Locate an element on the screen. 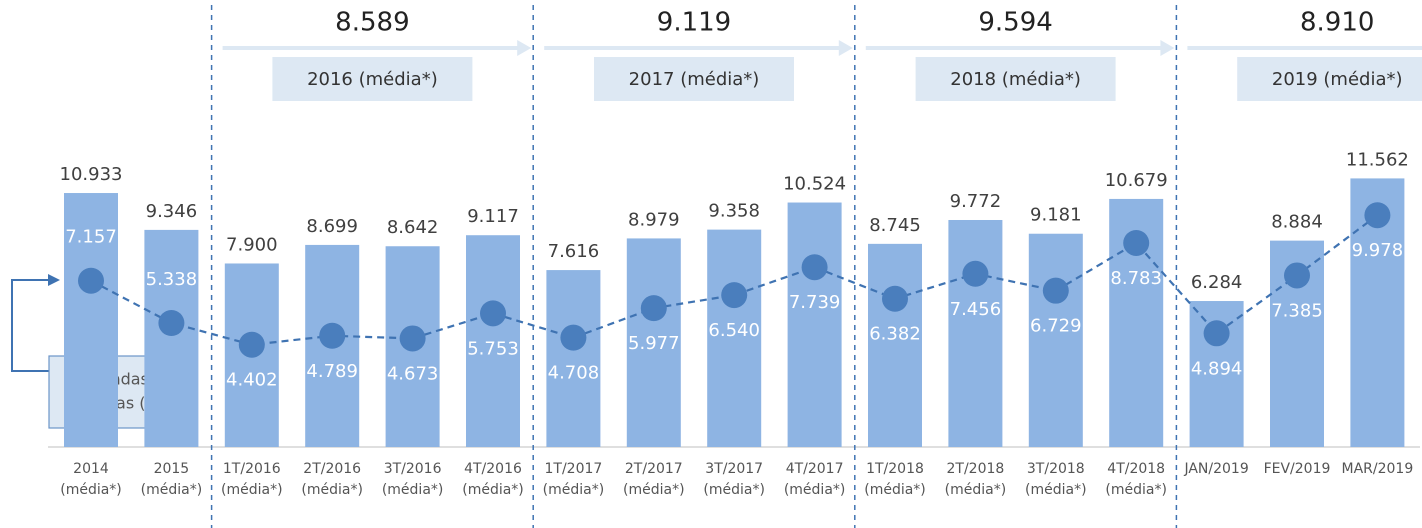 Image resolution: width=1422 pixels, height=528 pixels. line-value-label: 6.382 is located at coordinates (895, 334).